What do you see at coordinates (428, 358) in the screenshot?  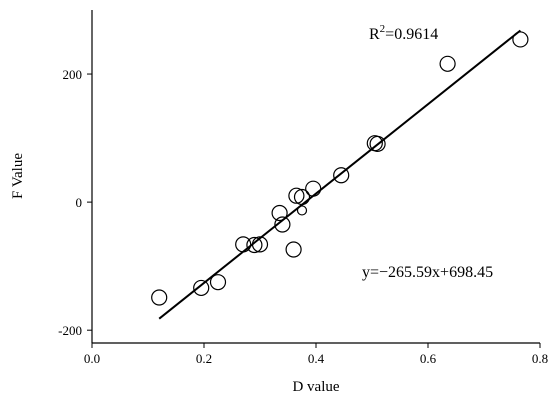 I see `x-tick-label: 0.6` at bounding box center [428, 358].